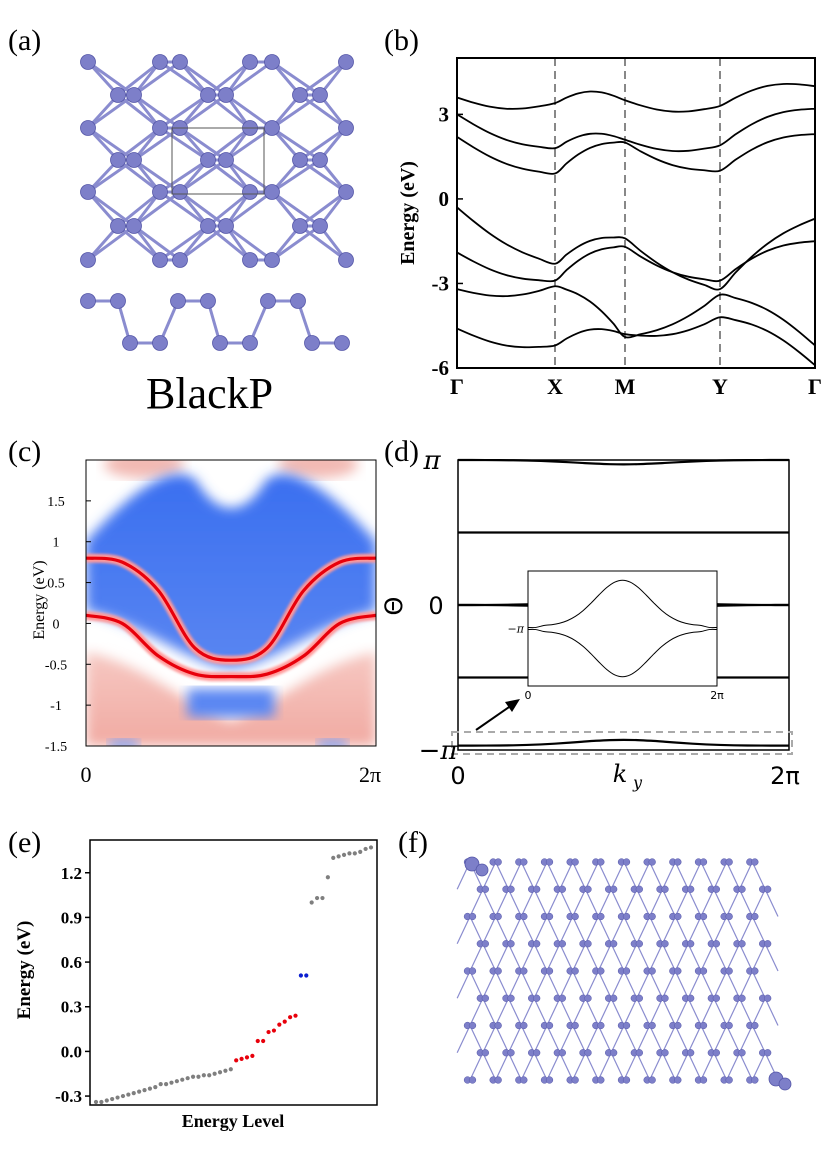 This screenshot has width=831, height=1168. Describe the element at coordinates (457, 776) in the screenshot. I see `x-tick-label: 0` at that location.